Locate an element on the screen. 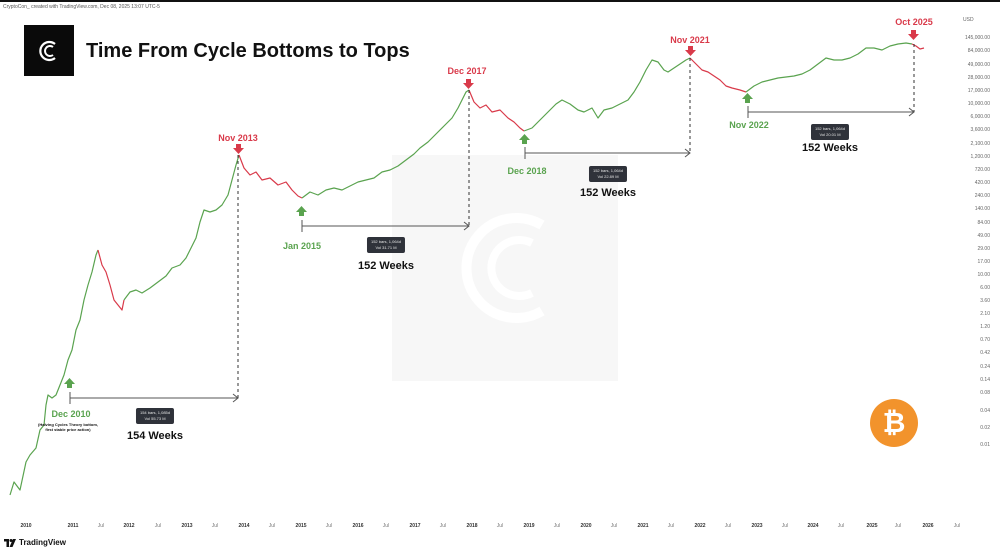 The image size is (1000, 551). tooltip-volume: Vol 20.01 M is located at coordinates (830, 134).